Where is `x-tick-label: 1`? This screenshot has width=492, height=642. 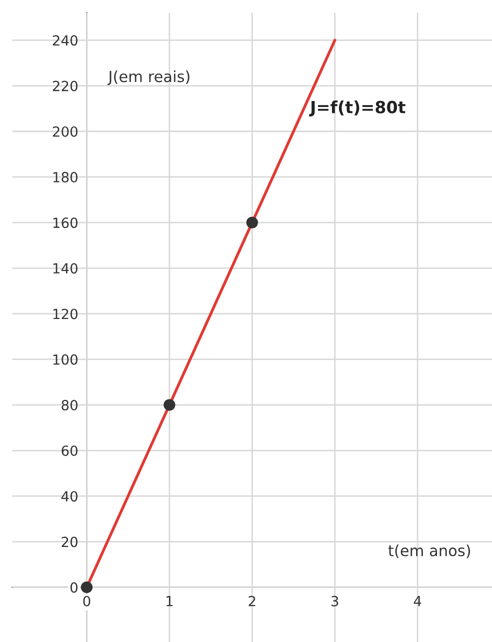 x-tick-label: 1 is located at coordinates (169, 601).